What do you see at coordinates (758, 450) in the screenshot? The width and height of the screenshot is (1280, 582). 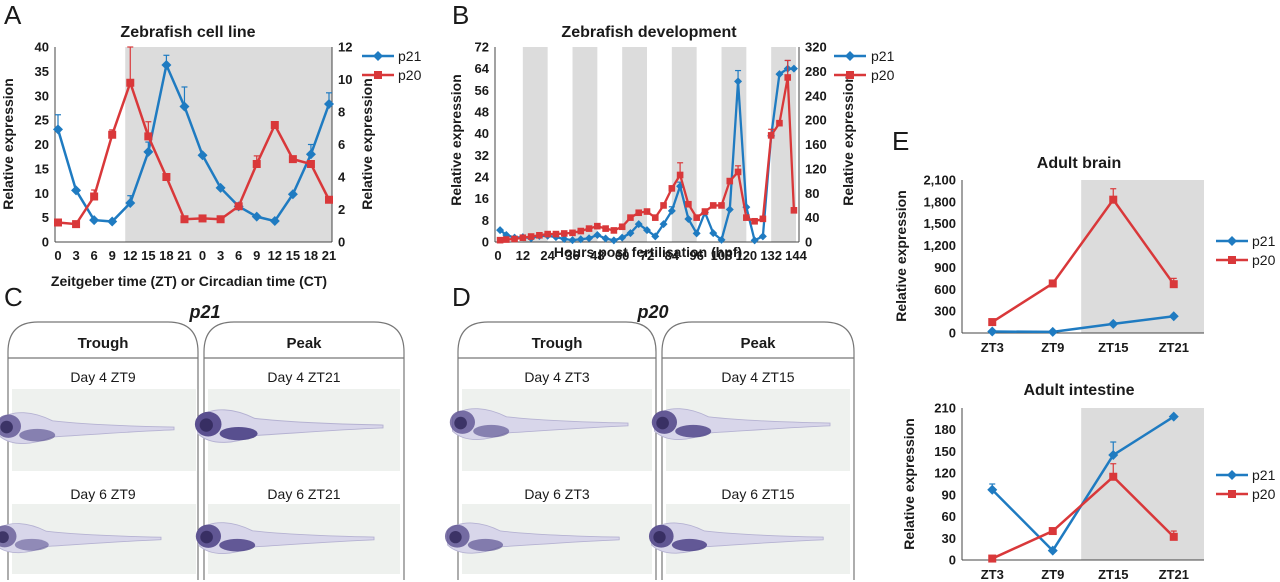 I see `tab-peak-frame` at bounding box center [758, 450].